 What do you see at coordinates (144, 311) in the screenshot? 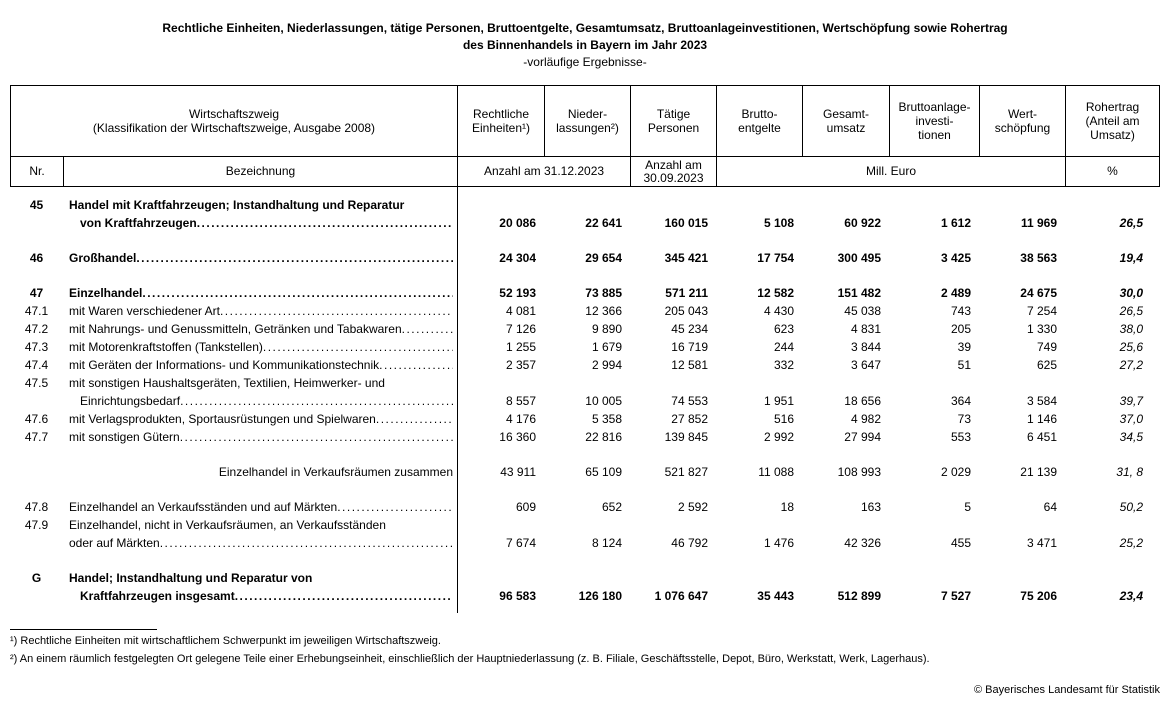
I see `row-label-text: mit Waren verschiedener Art` at bounding box center [144, 311].